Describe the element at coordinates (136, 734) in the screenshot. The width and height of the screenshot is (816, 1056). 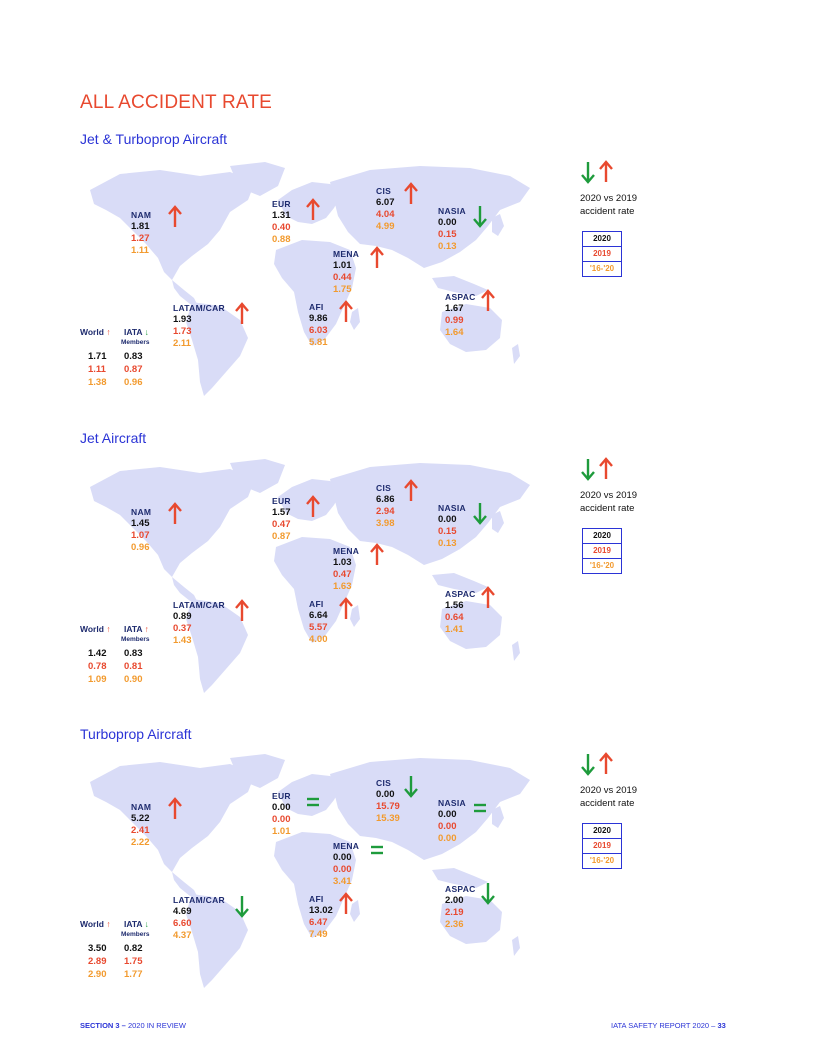
I see `section-title: Turboprop Aircraft` at that location.